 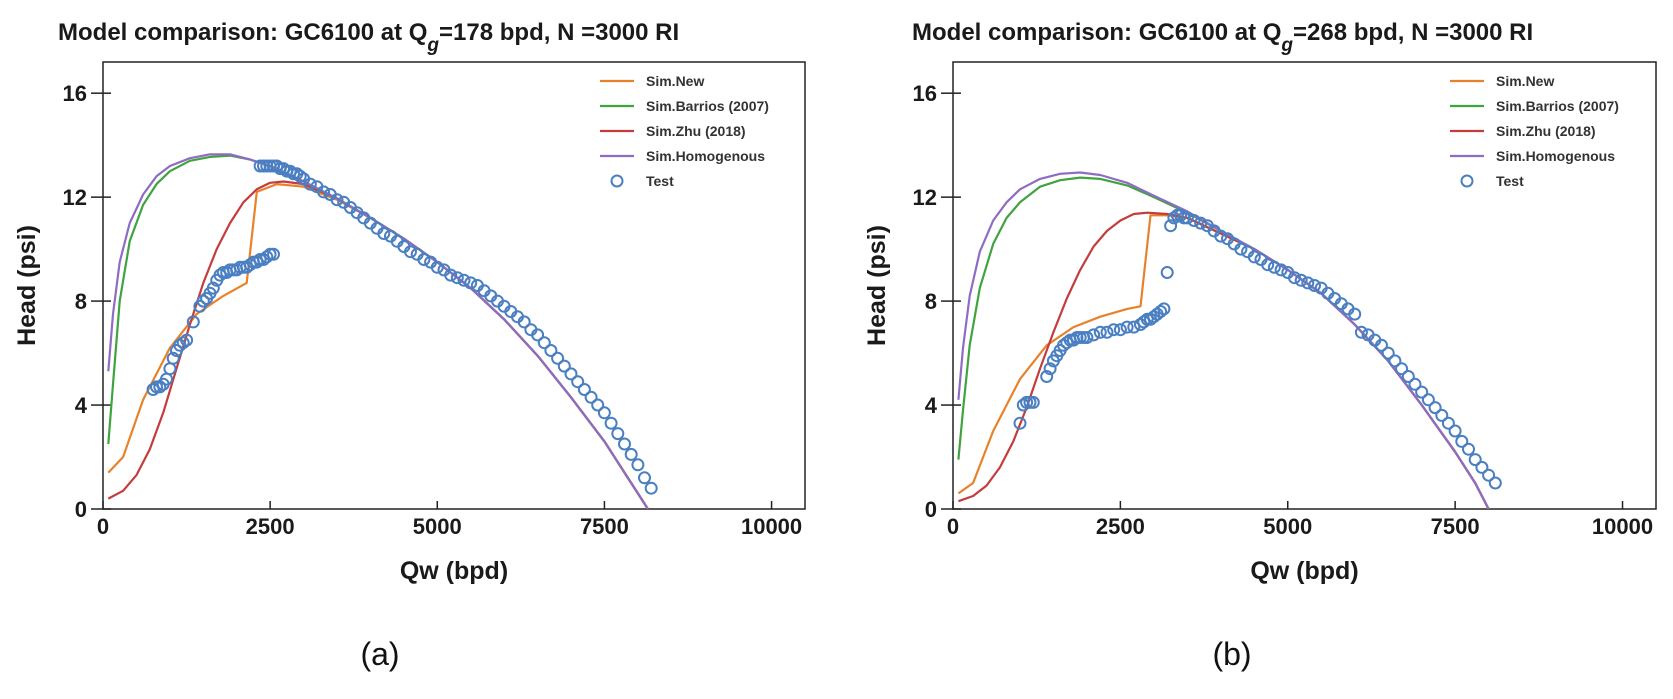 I want to click on legend-entry-4: Sim.Homogenous, so click(x=1555, y=156).